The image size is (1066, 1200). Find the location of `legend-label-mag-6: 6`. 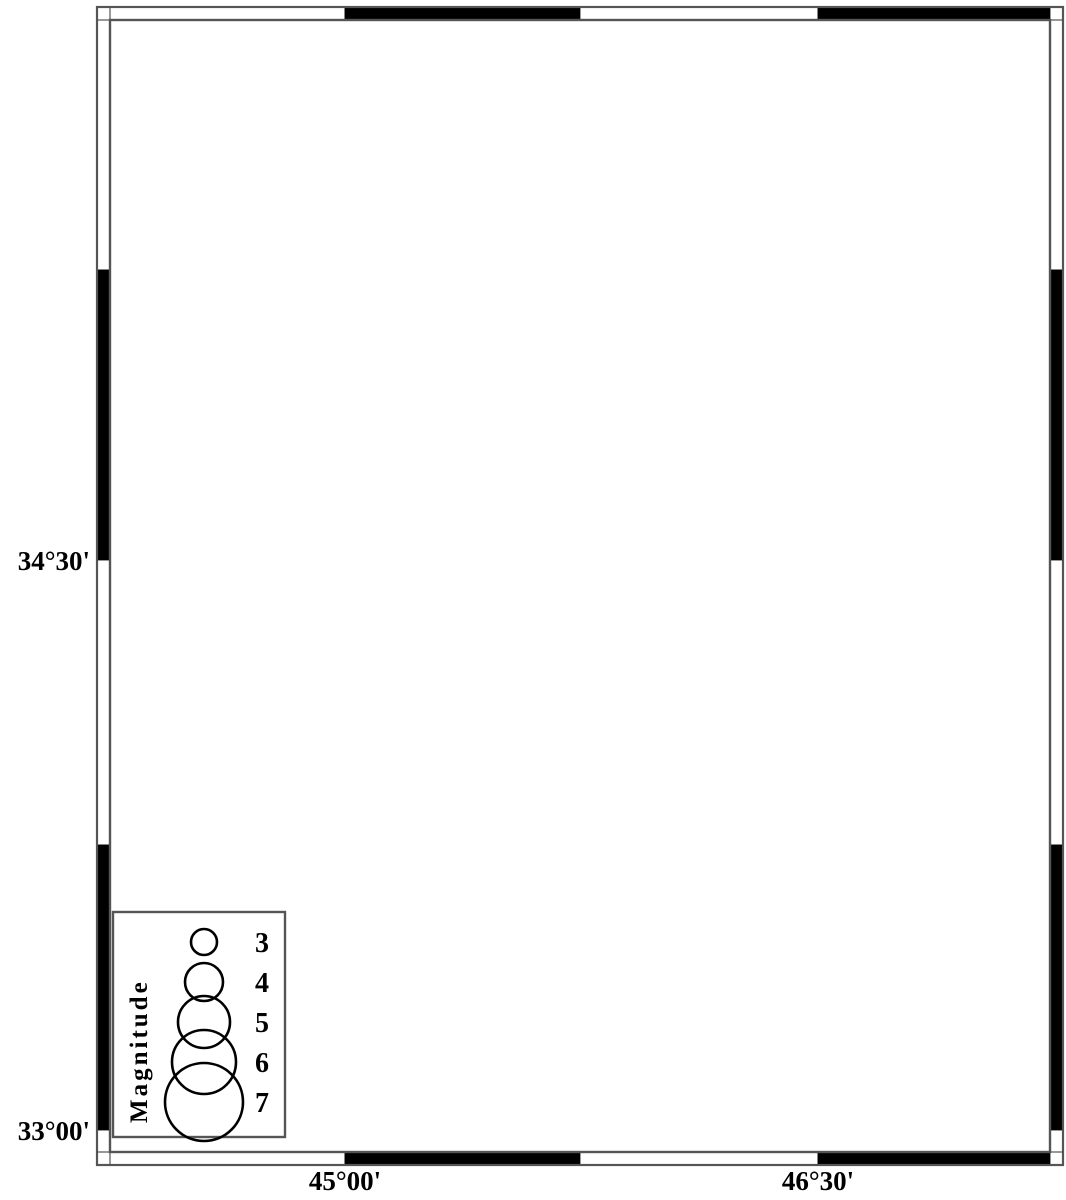

legend-label-mag-6: 6 is located at coordinates (262, 1063).